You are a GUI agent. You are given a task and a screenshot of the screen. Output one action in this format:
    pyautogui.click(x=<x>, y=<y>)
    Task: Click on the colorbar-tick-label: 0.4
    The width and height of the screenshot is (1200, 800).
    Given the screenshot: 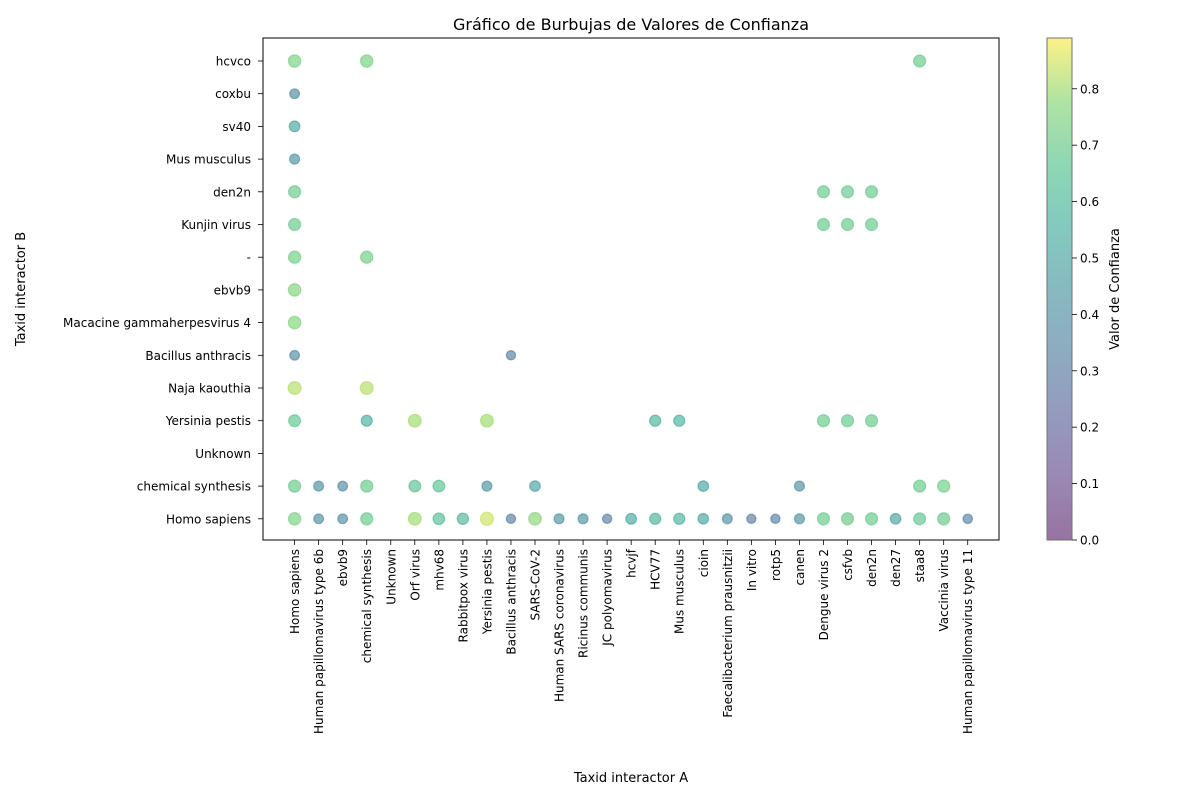 What is the action you would take?
    pyautogui.click(x=1089, y=315)
    